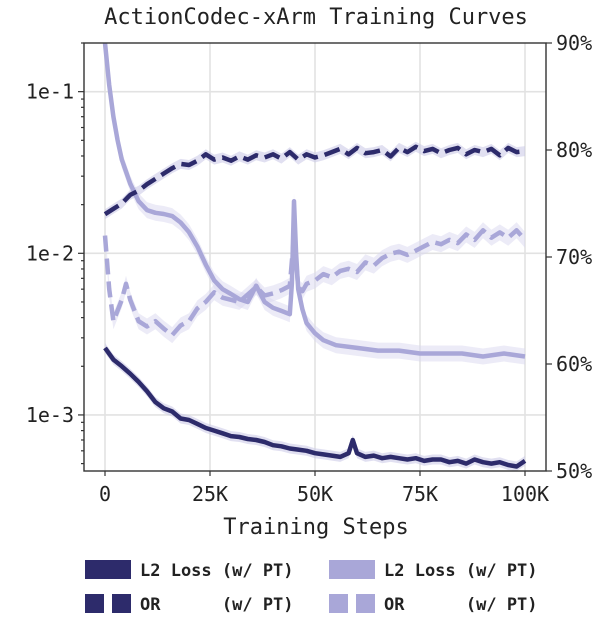 The image size is (612, 621). I want to click on y-right-tick-label: 70%, so click(574, 257).